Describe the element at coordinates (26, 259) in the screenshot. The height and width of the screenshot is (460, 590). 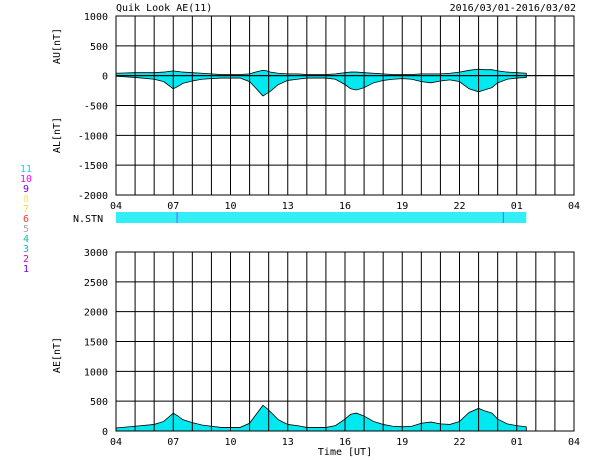
I see `station-number-2: 2` at that location.